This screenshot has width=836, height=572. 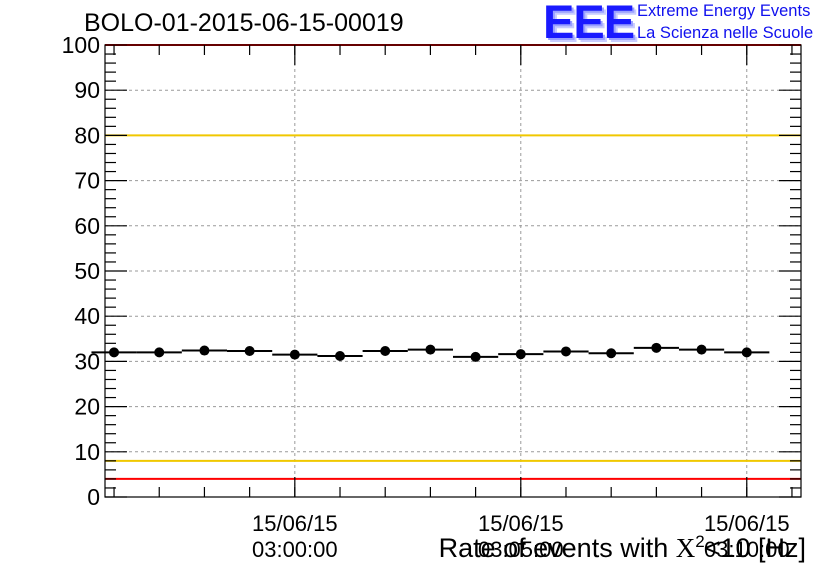 I want to click on x-tick-label-time: 03:10:00, so click(x=747, y=549).